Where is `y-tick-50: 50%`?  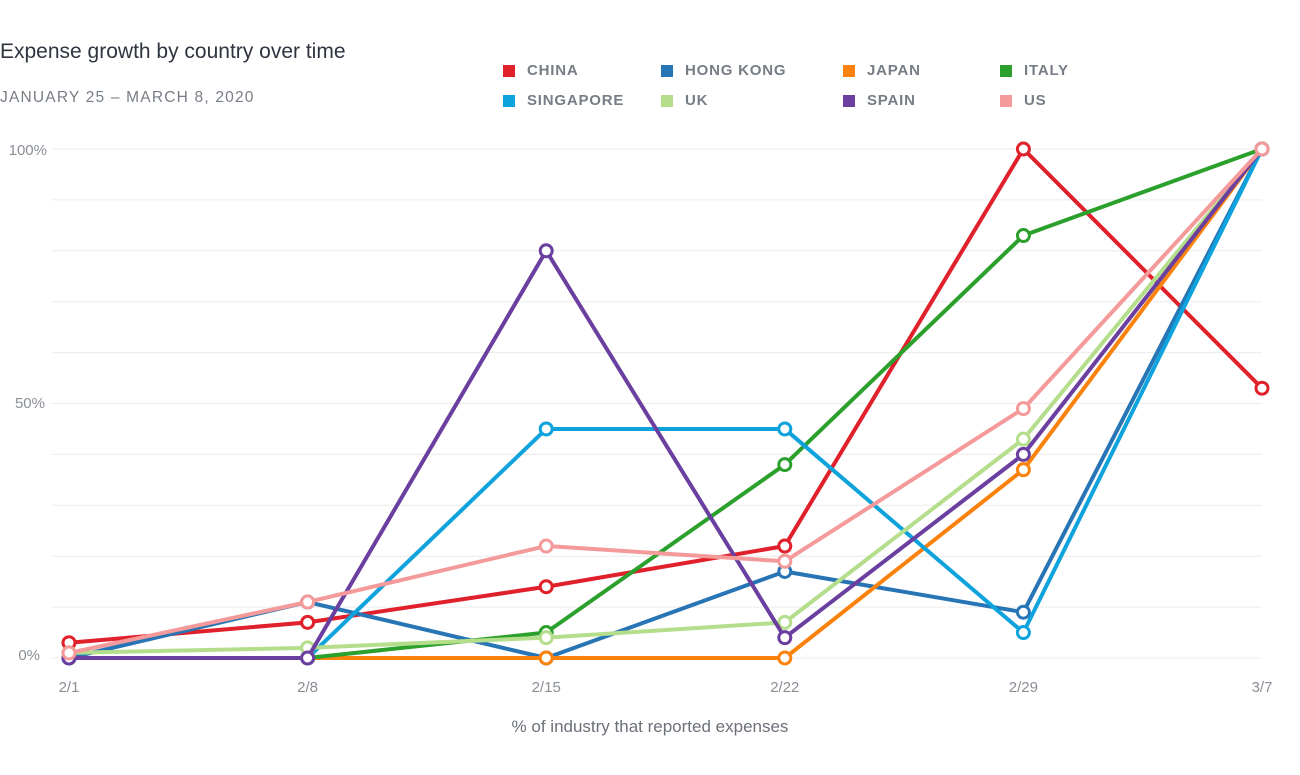
y-tick-50: 50% is located at coordinates (30, 403).